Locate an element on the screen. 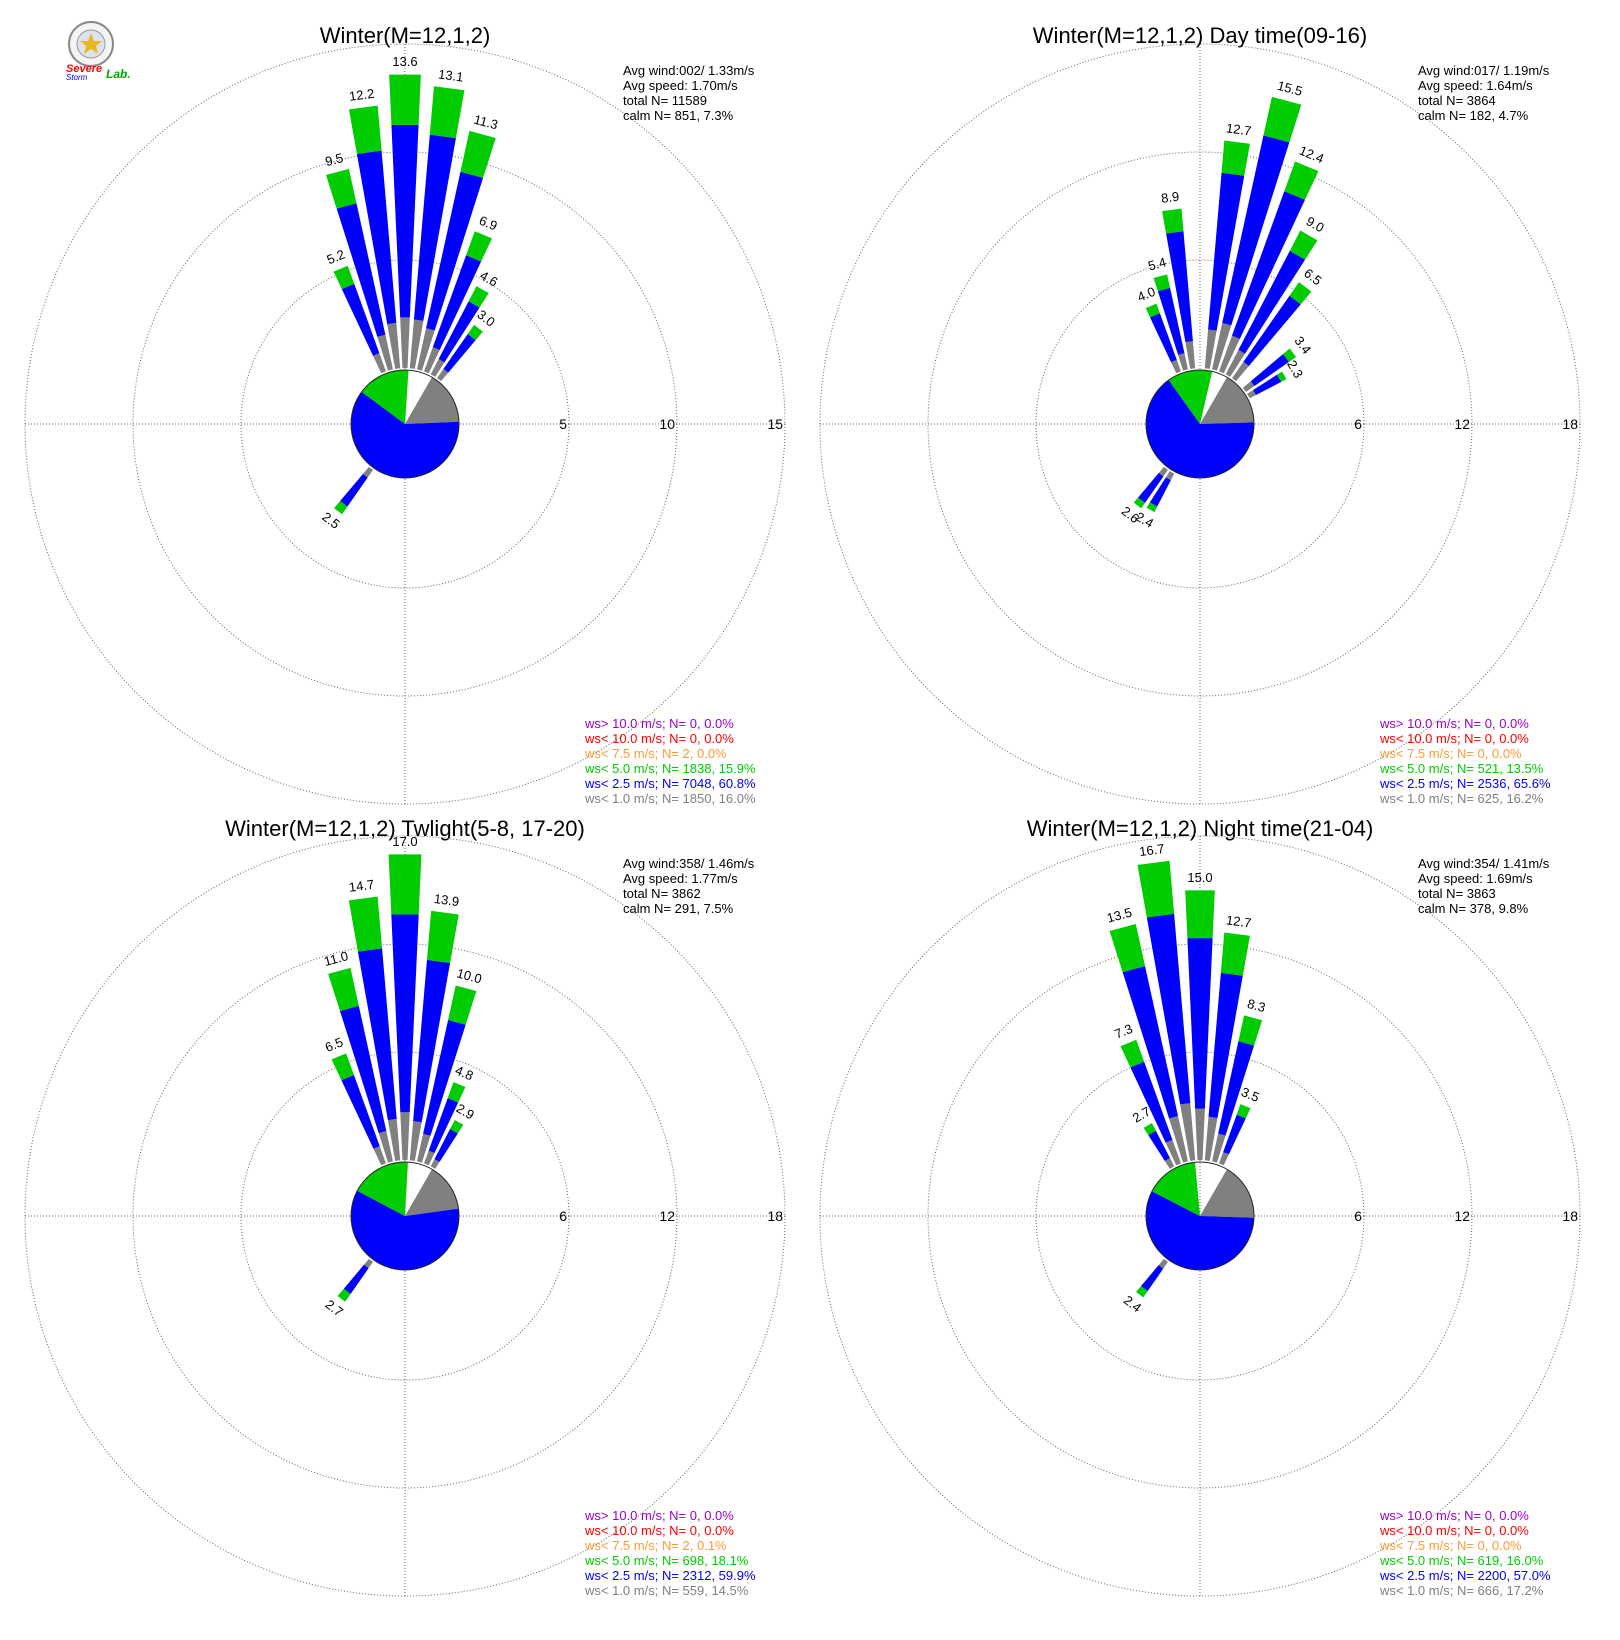 The height and width of the screenshot is (1640, 1620). rose-3-sector-1-low-band is located at coordinates (360, 1111).